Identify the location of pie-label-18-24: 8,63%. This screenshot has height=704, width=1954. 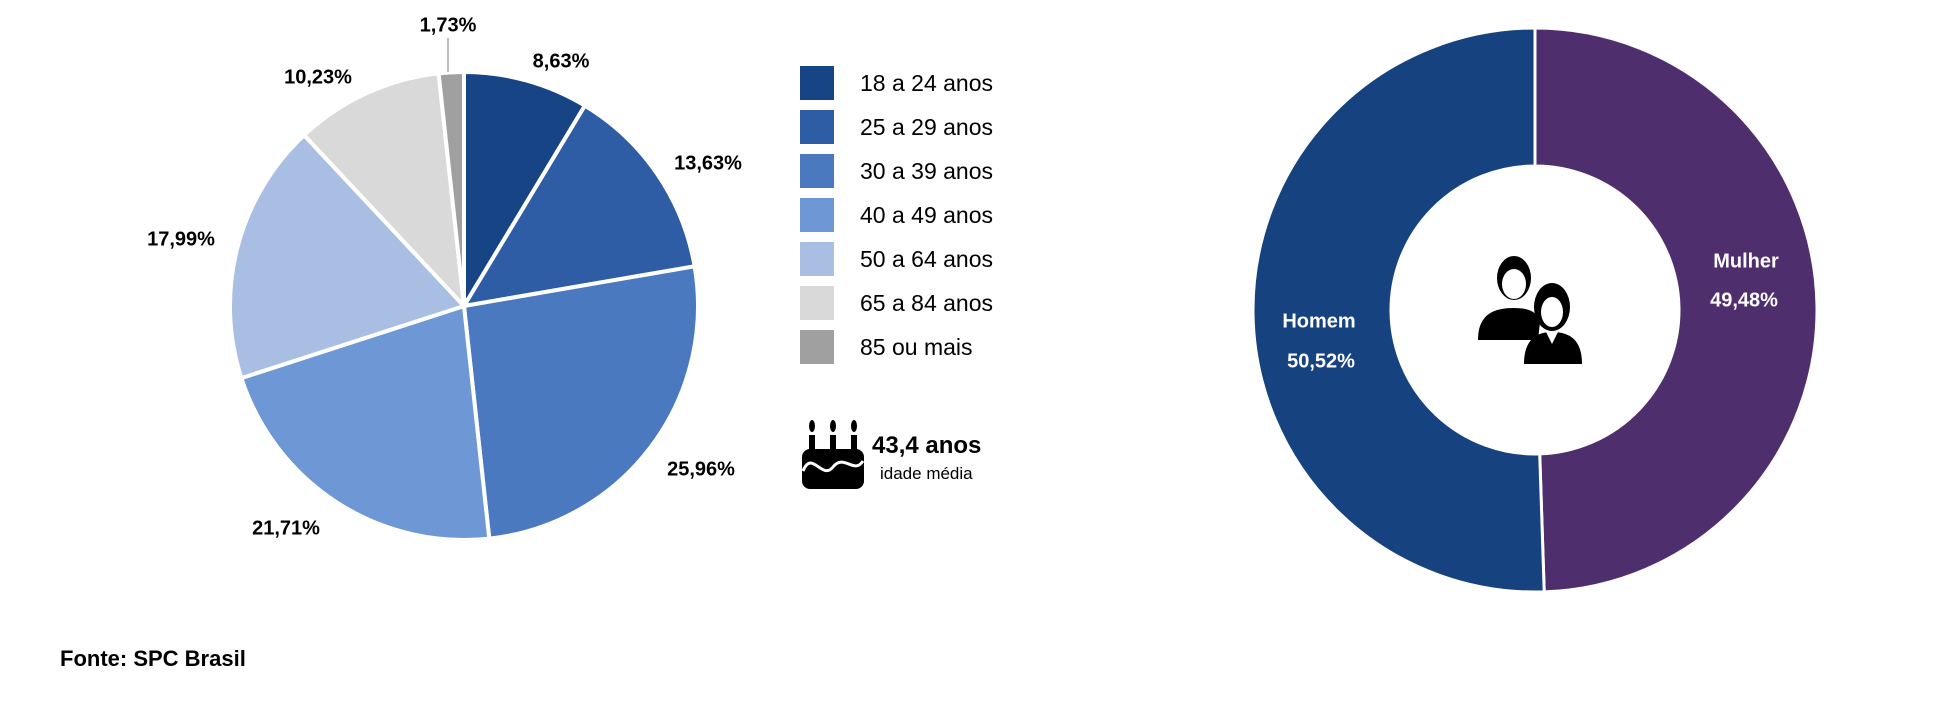
(561, 61).